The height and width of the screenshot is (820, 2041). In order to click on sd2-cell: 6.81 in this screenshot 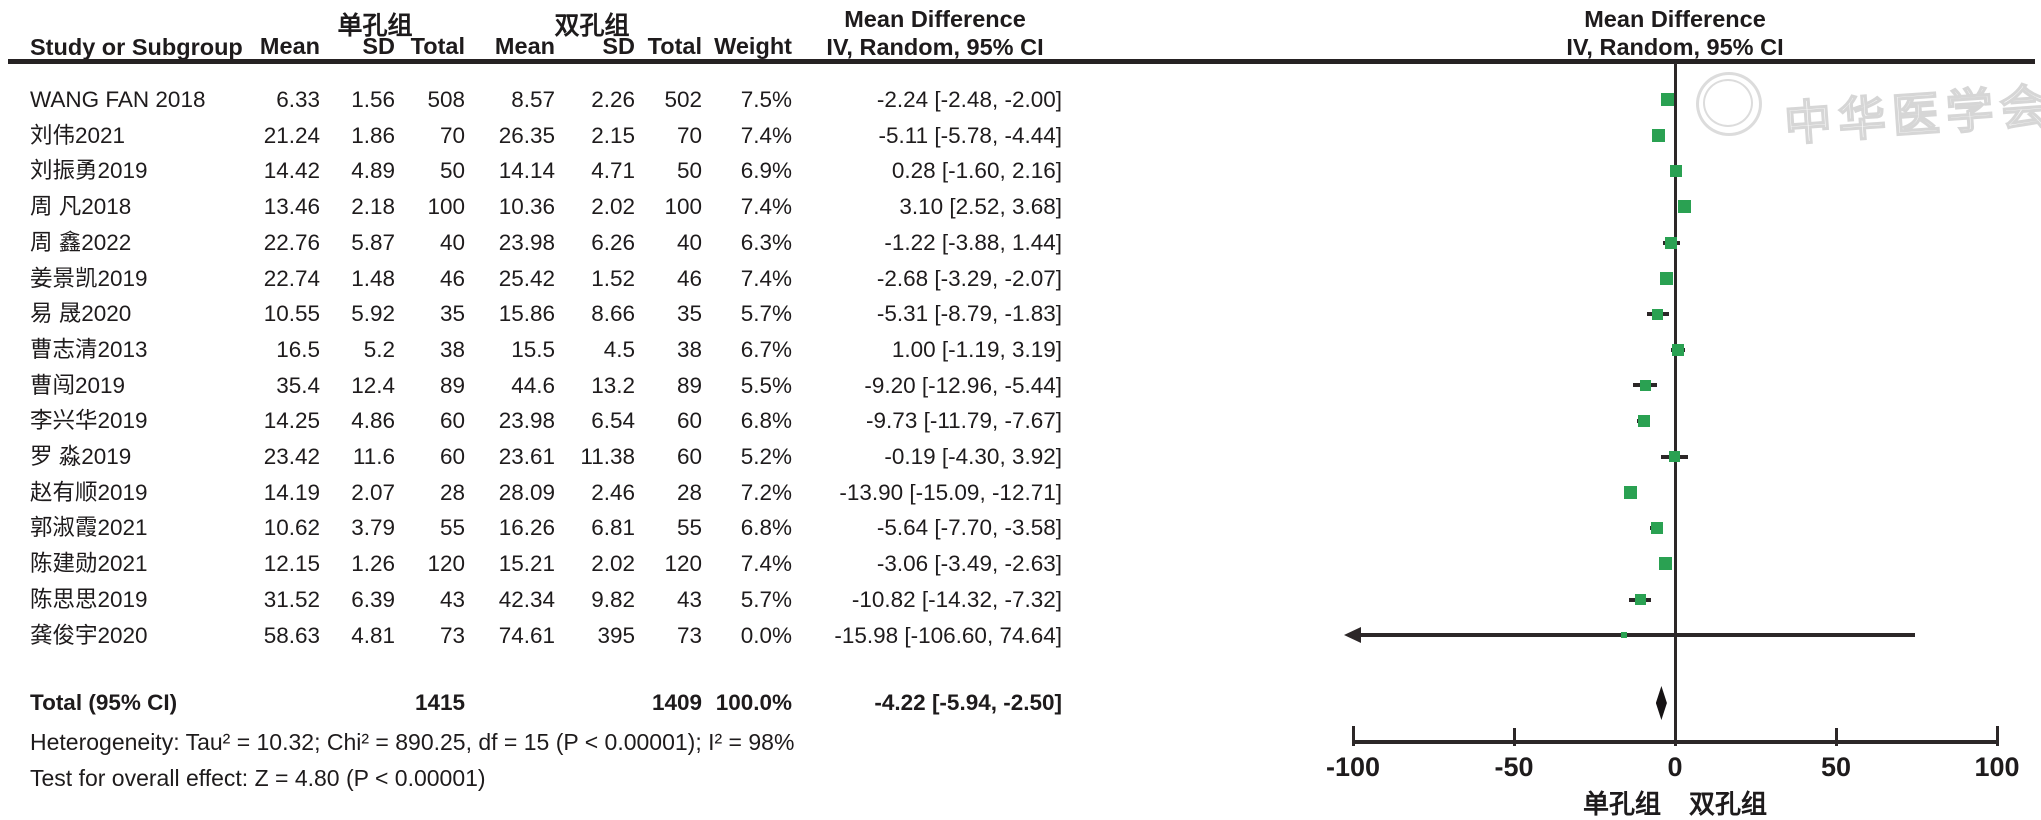, I will do `click(613, 528)`.